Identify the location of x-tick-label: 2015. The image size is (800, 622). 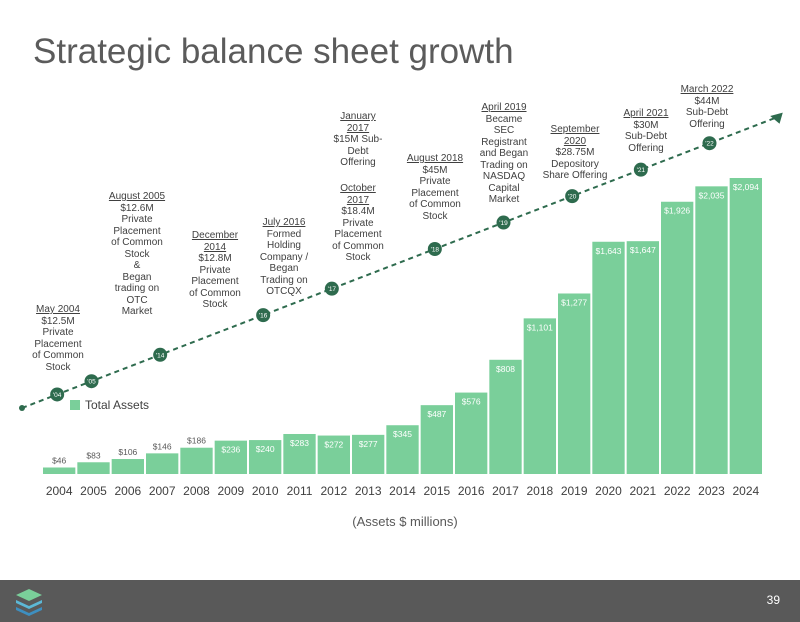
(436, 491).